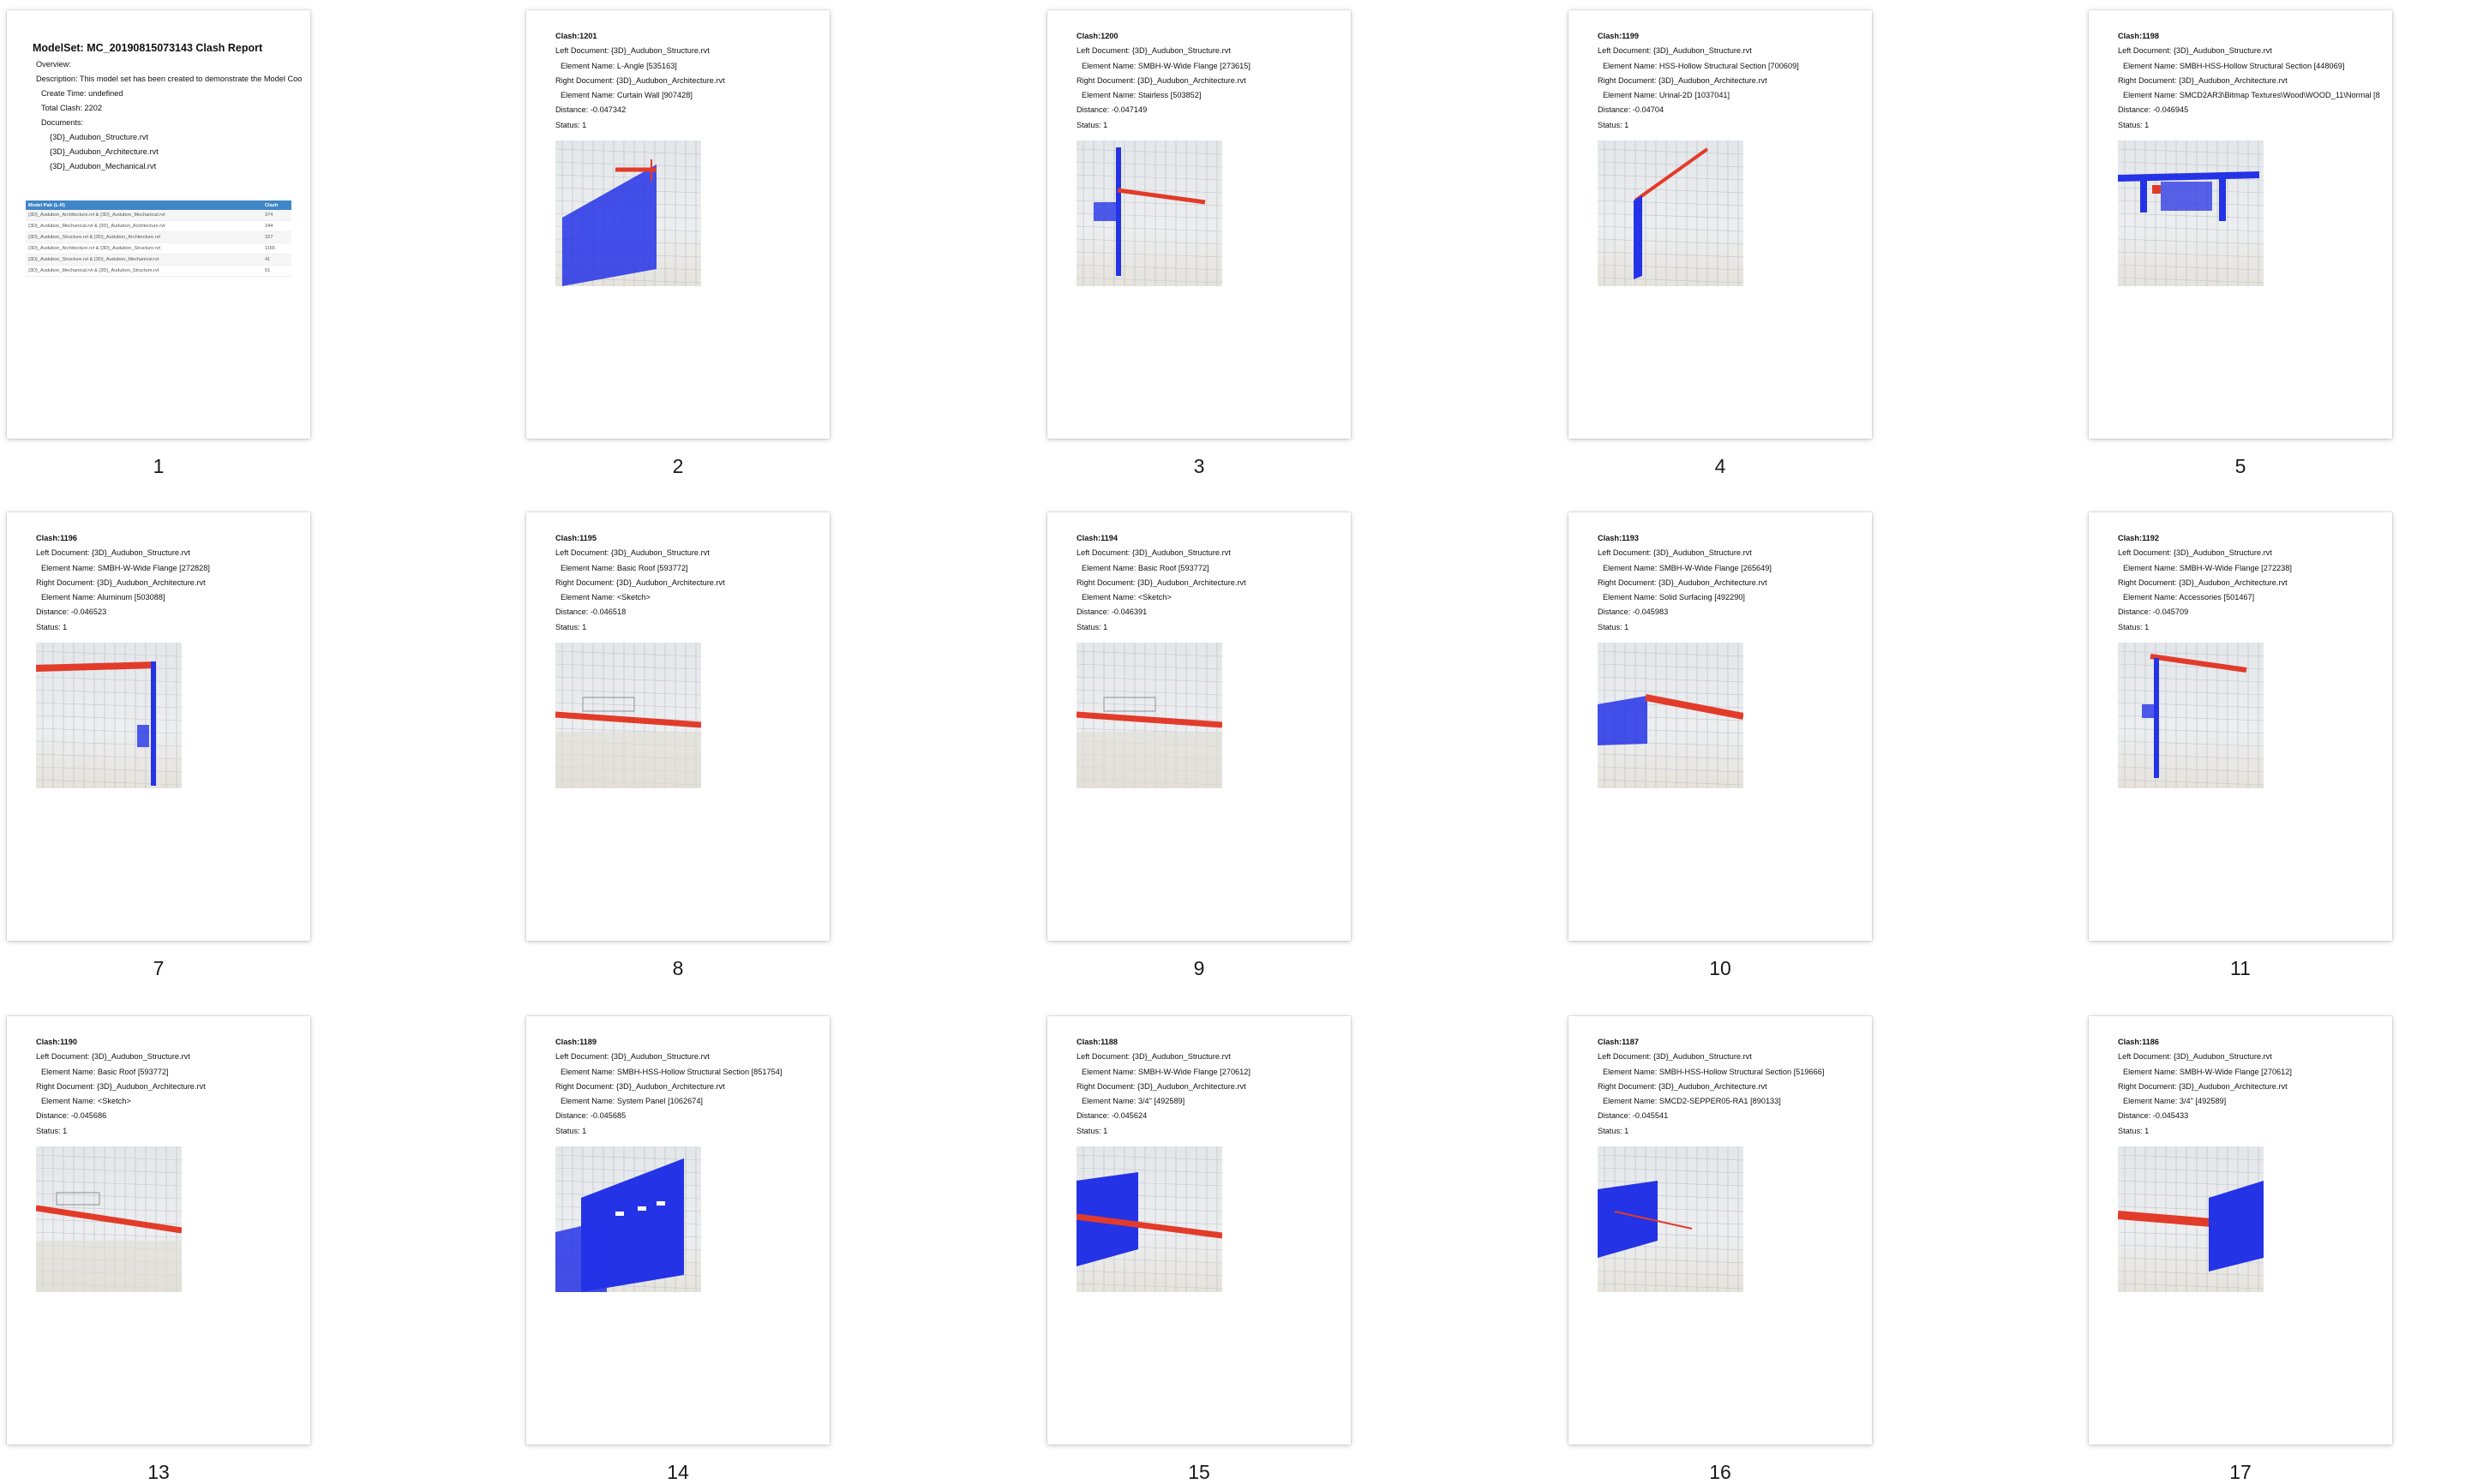  What do you see at coordinates (1720, 466) in the screenshot?
I see `page-number: 4` at bounding box center [1720, 466].